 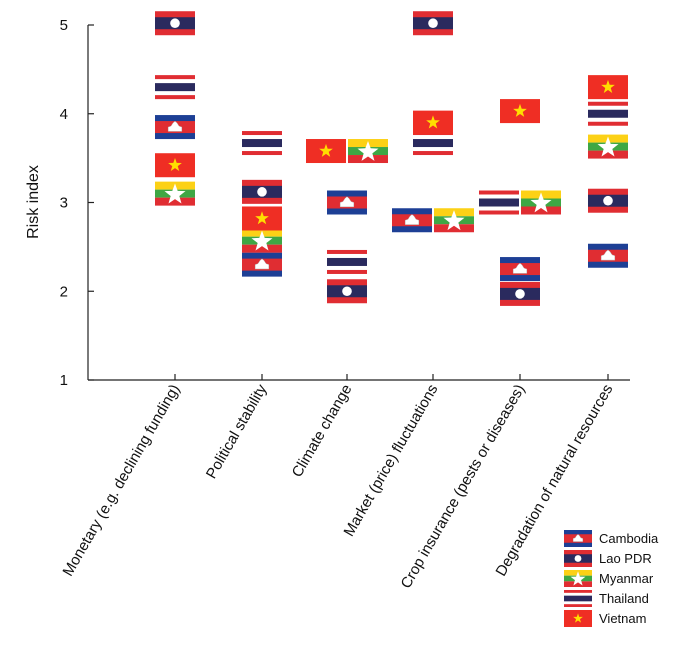 What do you see at coordinates (64, 291) in the screenshot?
I see `y-tick-label: 2` at bounding box center [64, 291].